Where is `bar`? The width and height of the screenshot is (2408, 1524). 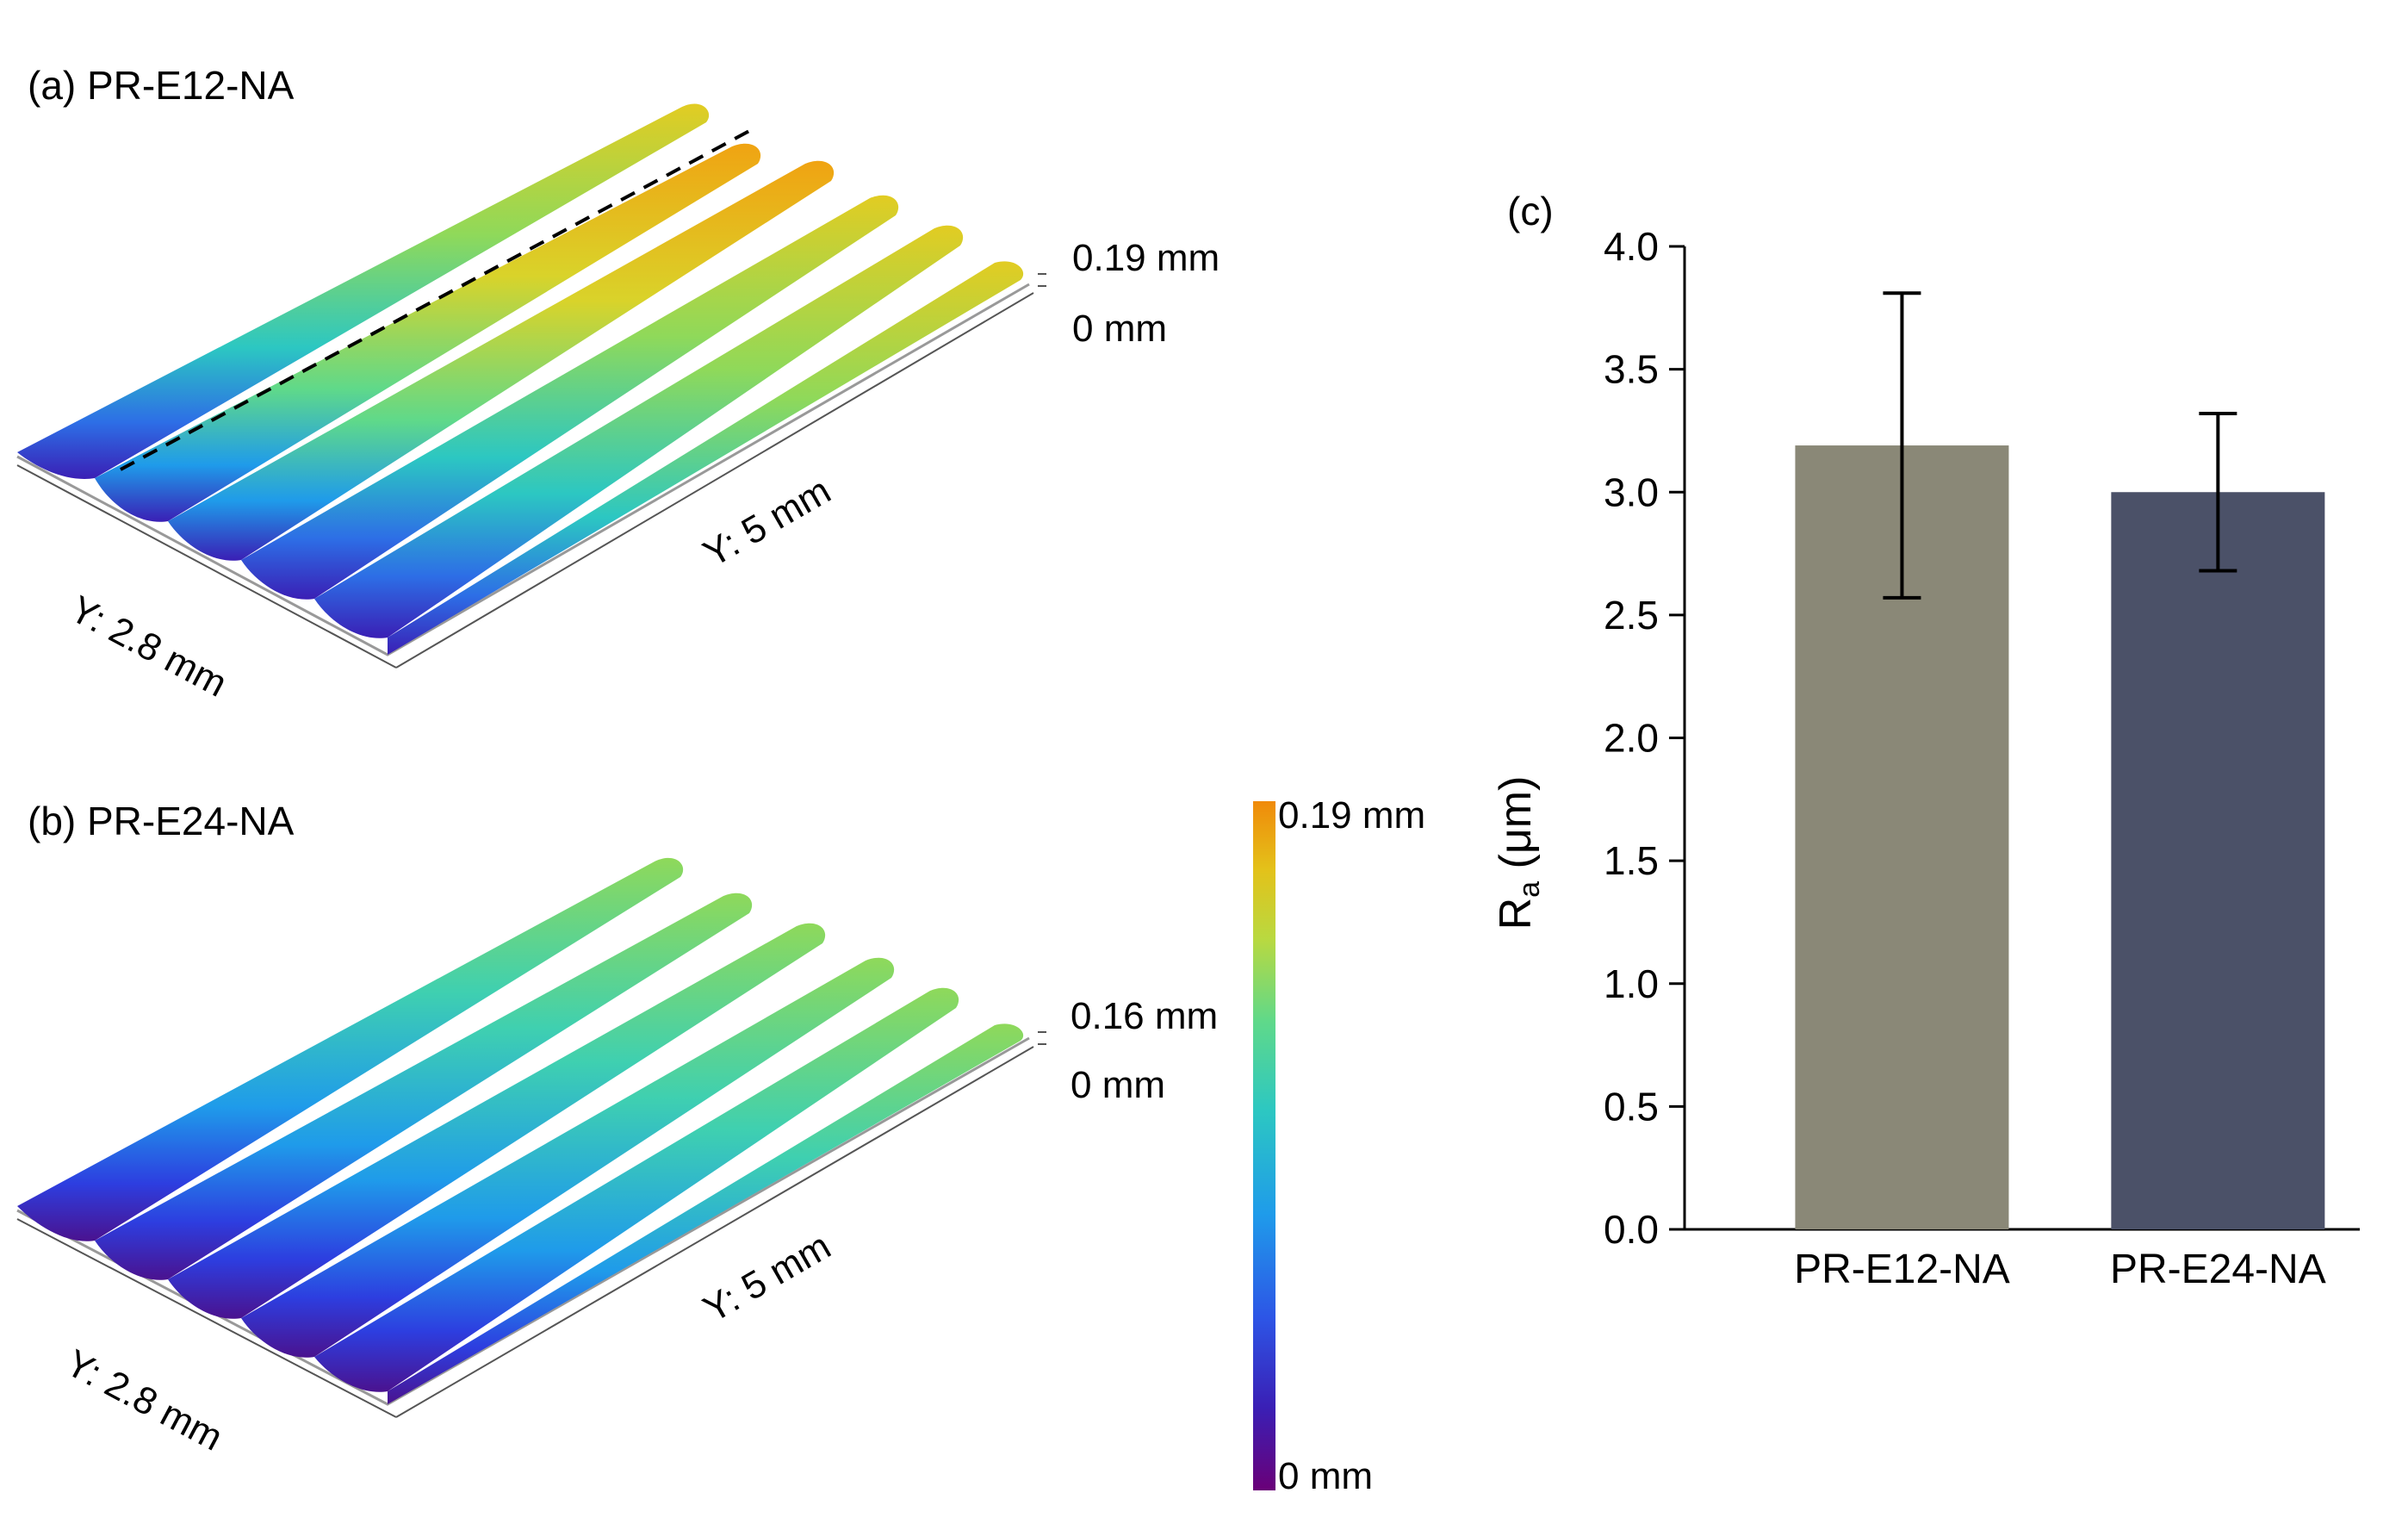
bar is located at coordinates (2218, 860).